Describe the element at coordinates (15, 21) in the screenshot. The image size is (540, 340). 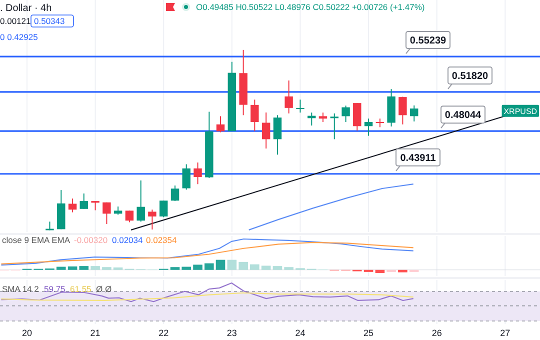
I see `annotation: 0.00121` at that location.